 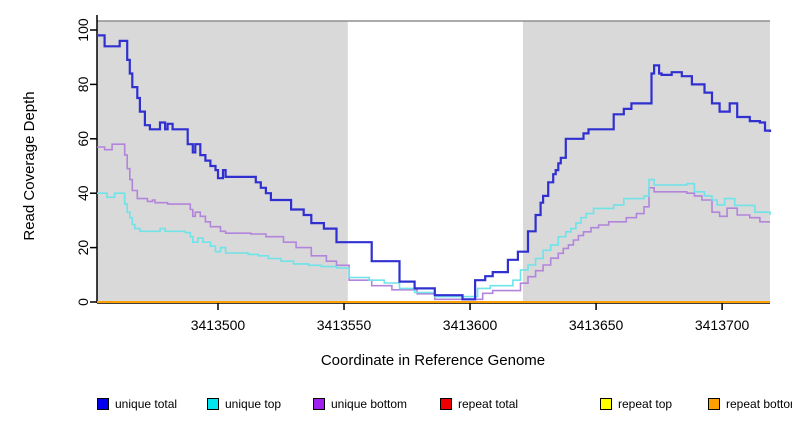 What do you see at coordinates (83, 302) in the screenshot?
I see `y-tick-label: 0` at bounding box center [83, 302].